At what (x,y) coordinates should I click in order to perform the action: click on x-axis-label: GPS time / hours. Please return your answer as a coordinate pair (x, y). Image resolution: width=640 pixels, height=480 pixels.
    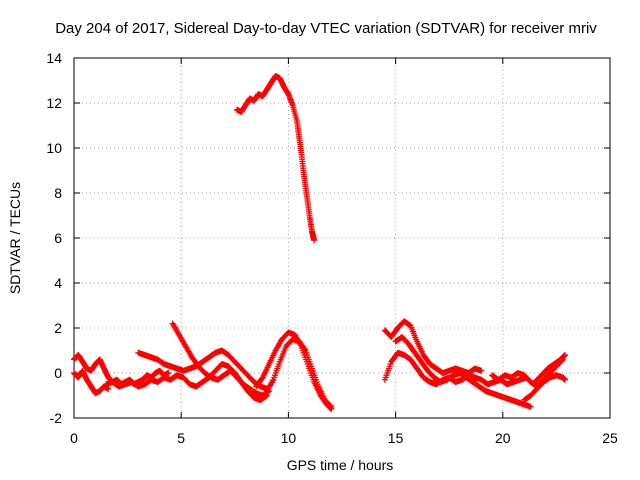
    Looking at the image, I should click on (340, 465).